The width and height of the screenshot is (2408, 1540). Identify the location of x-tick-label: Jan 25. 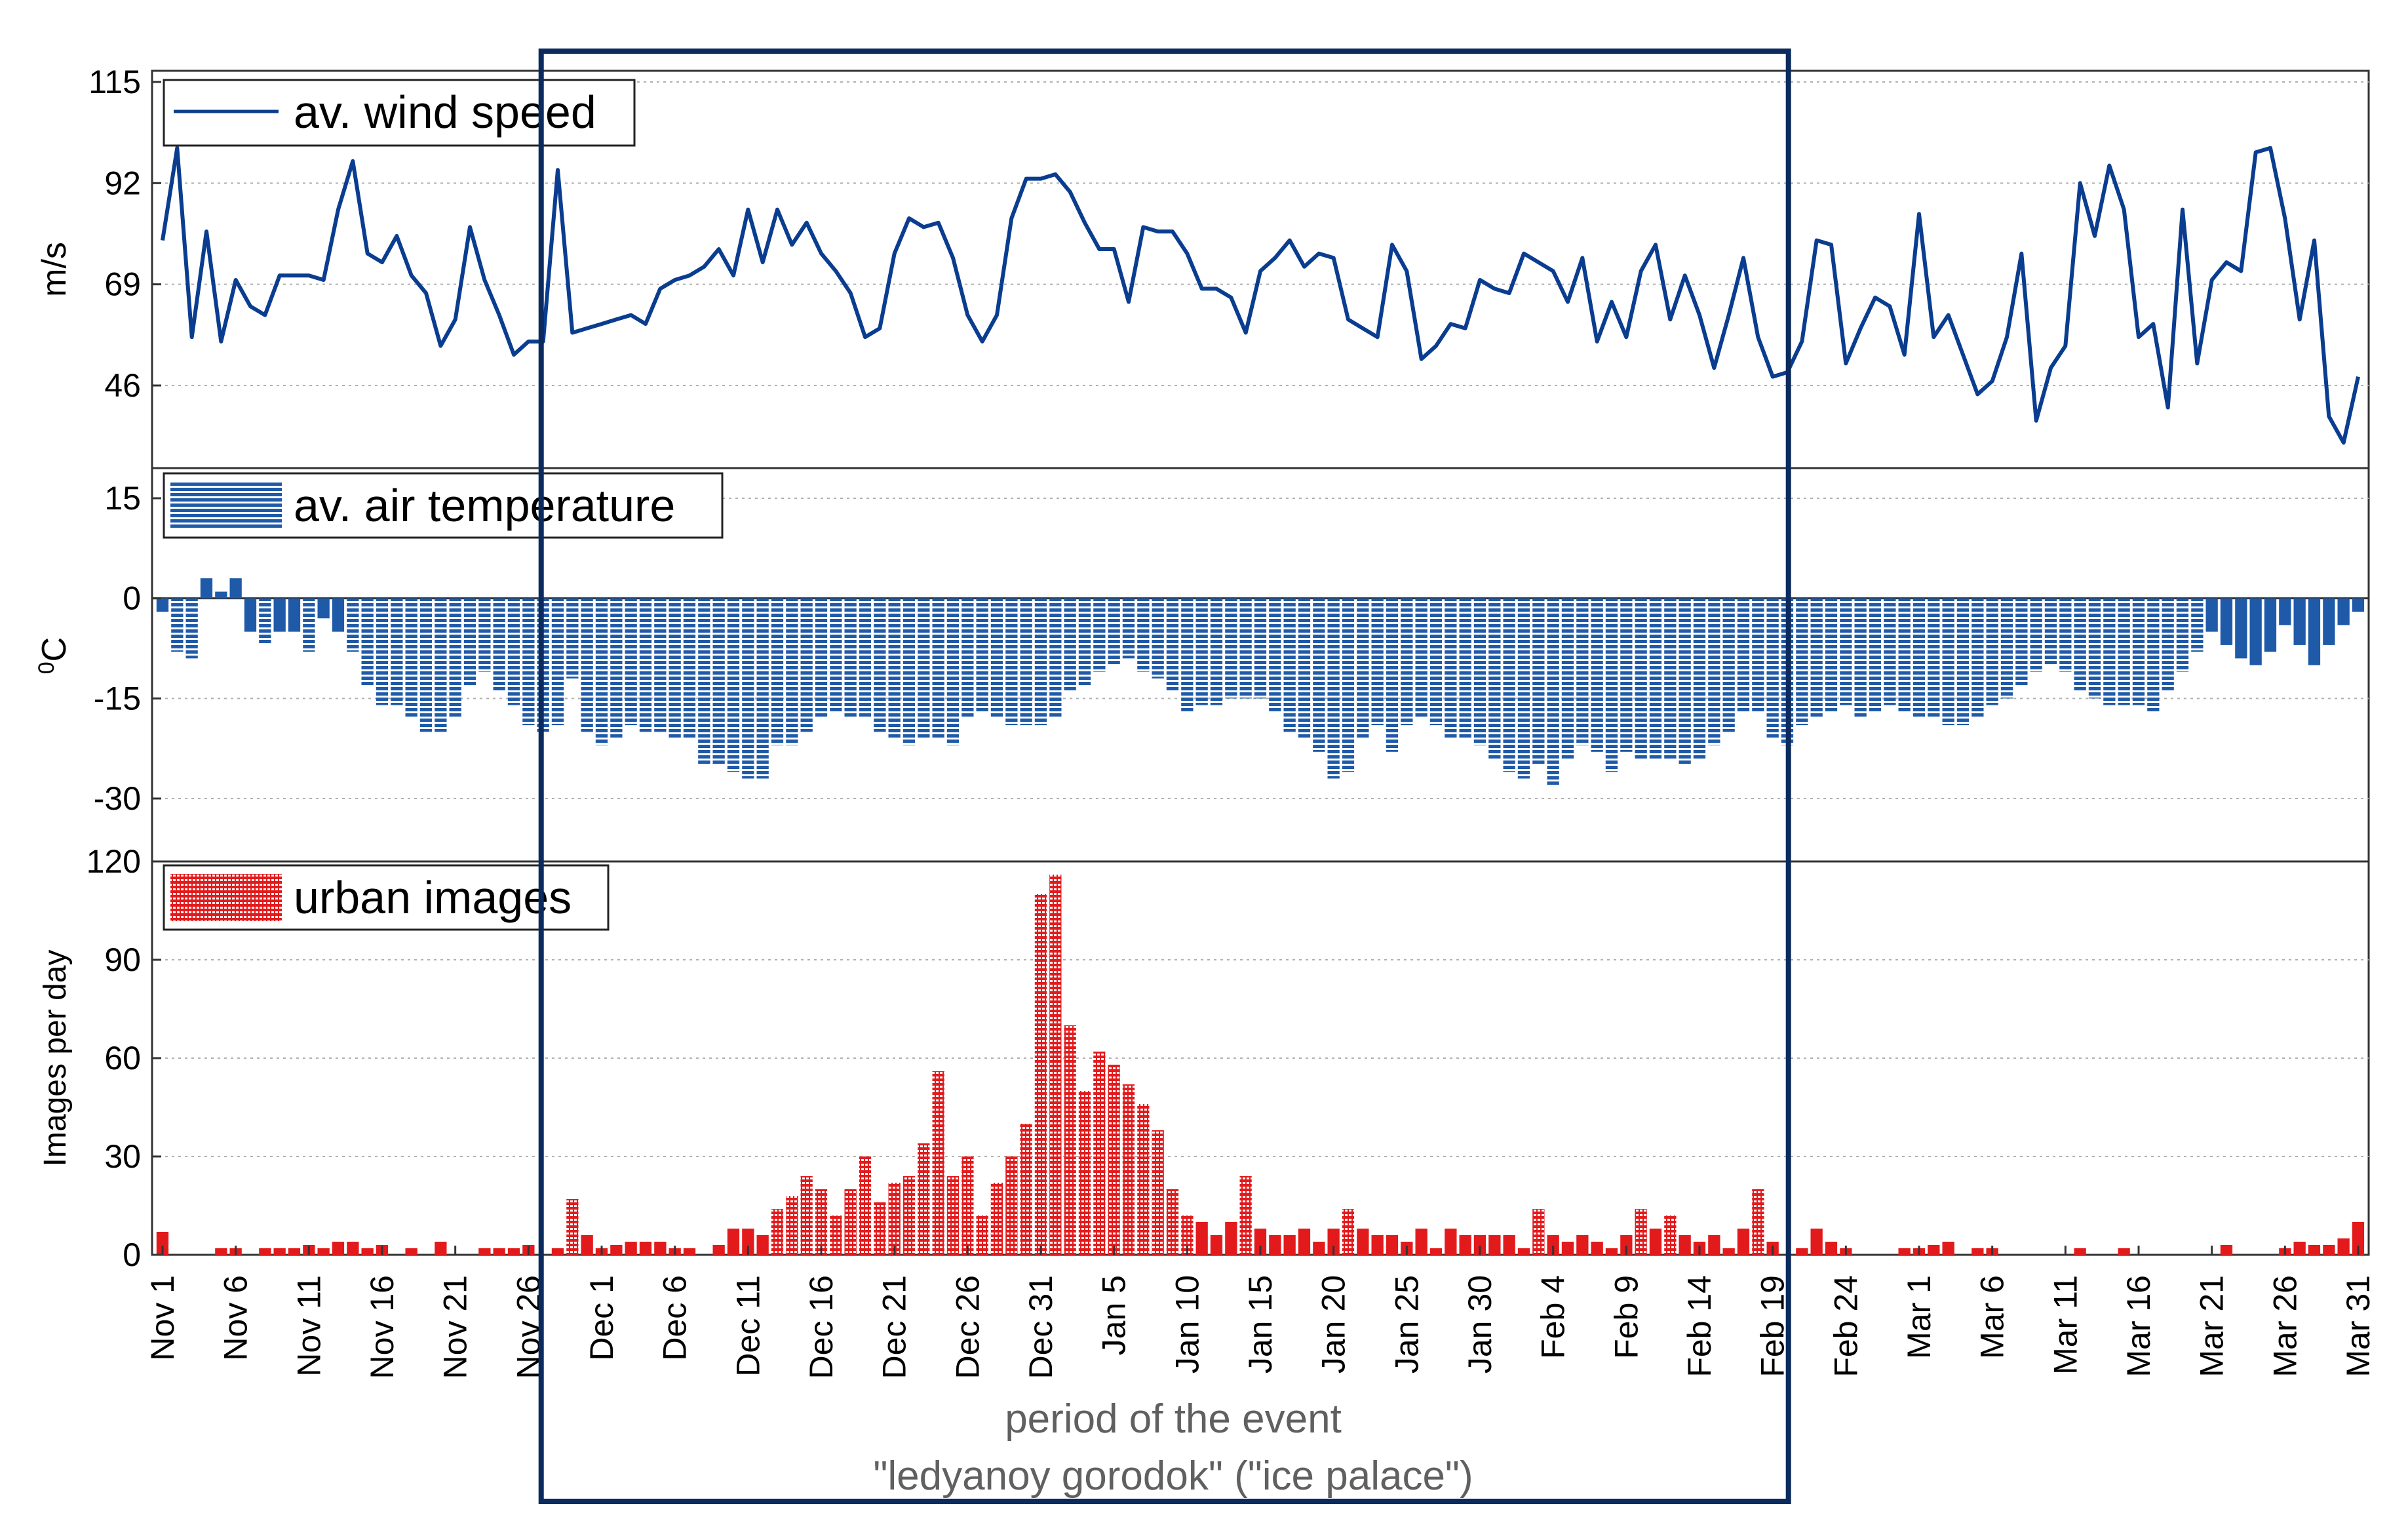
(1406, 1324).